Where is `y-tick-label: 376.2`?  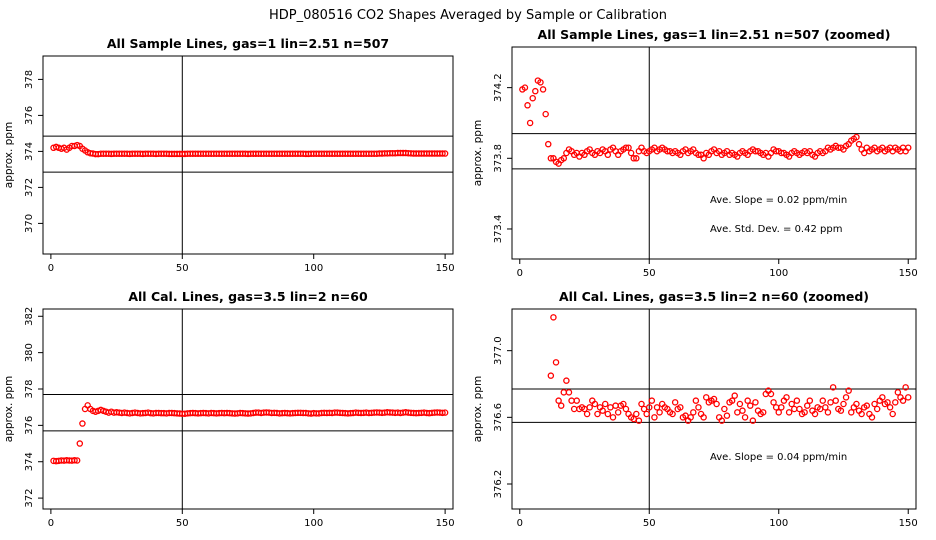
y-tick-label: 376.2 is located at coordinates (498, 484).